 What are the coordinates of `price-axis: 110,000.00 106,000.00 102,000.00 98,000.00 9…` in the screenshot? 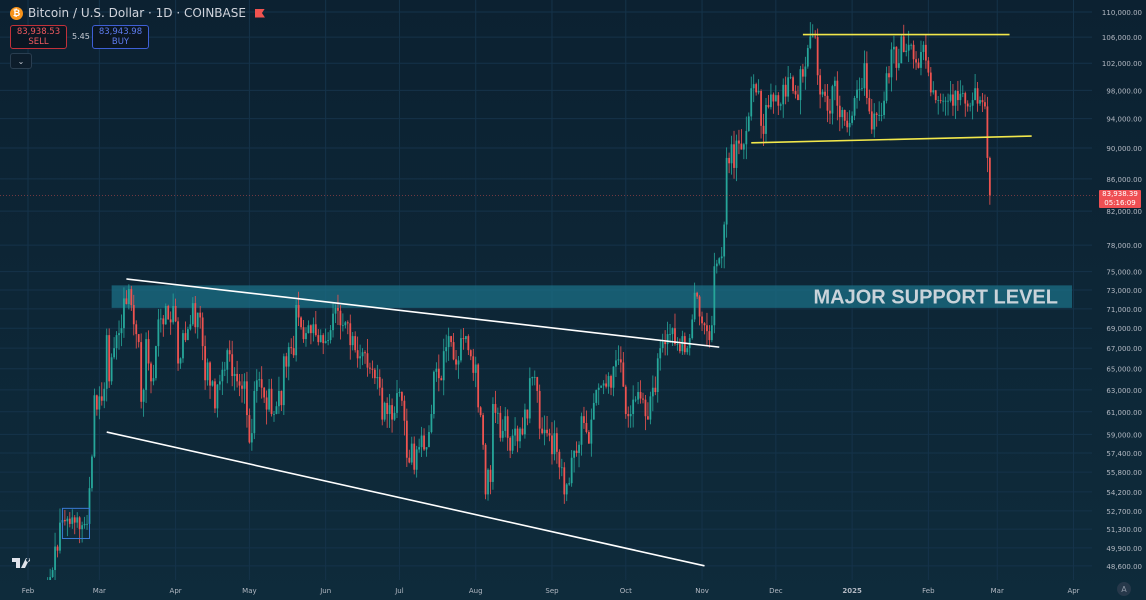 It's located at (1122, 290).